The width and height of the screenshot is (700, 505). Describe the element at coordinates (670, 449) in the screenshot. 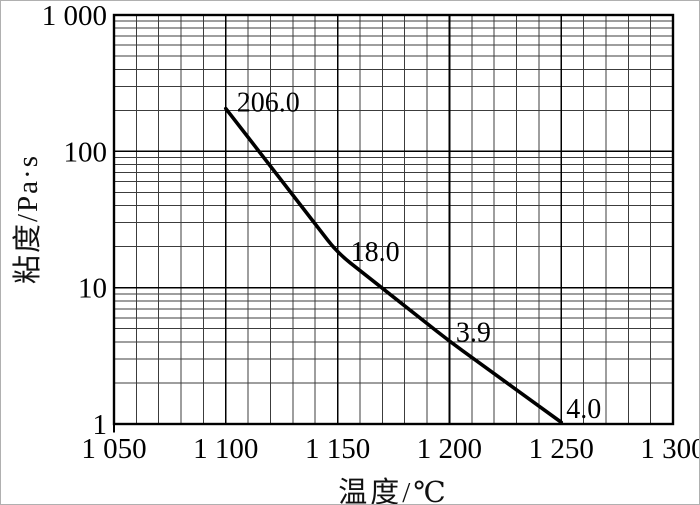

I see `x-tick-label: 1 300` at that location.